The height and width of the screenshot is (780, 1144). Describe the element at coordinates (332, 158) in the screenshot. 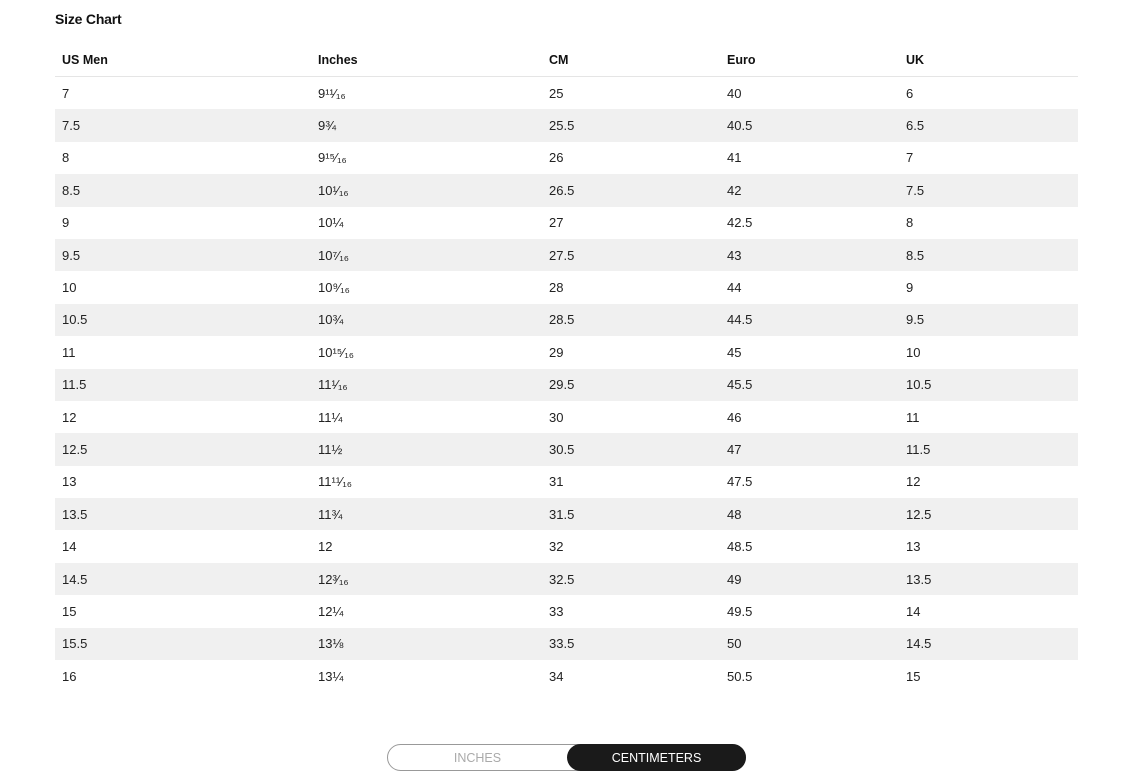

I see `cell-inches: 9¹⁵⁄₁₆` at that location.